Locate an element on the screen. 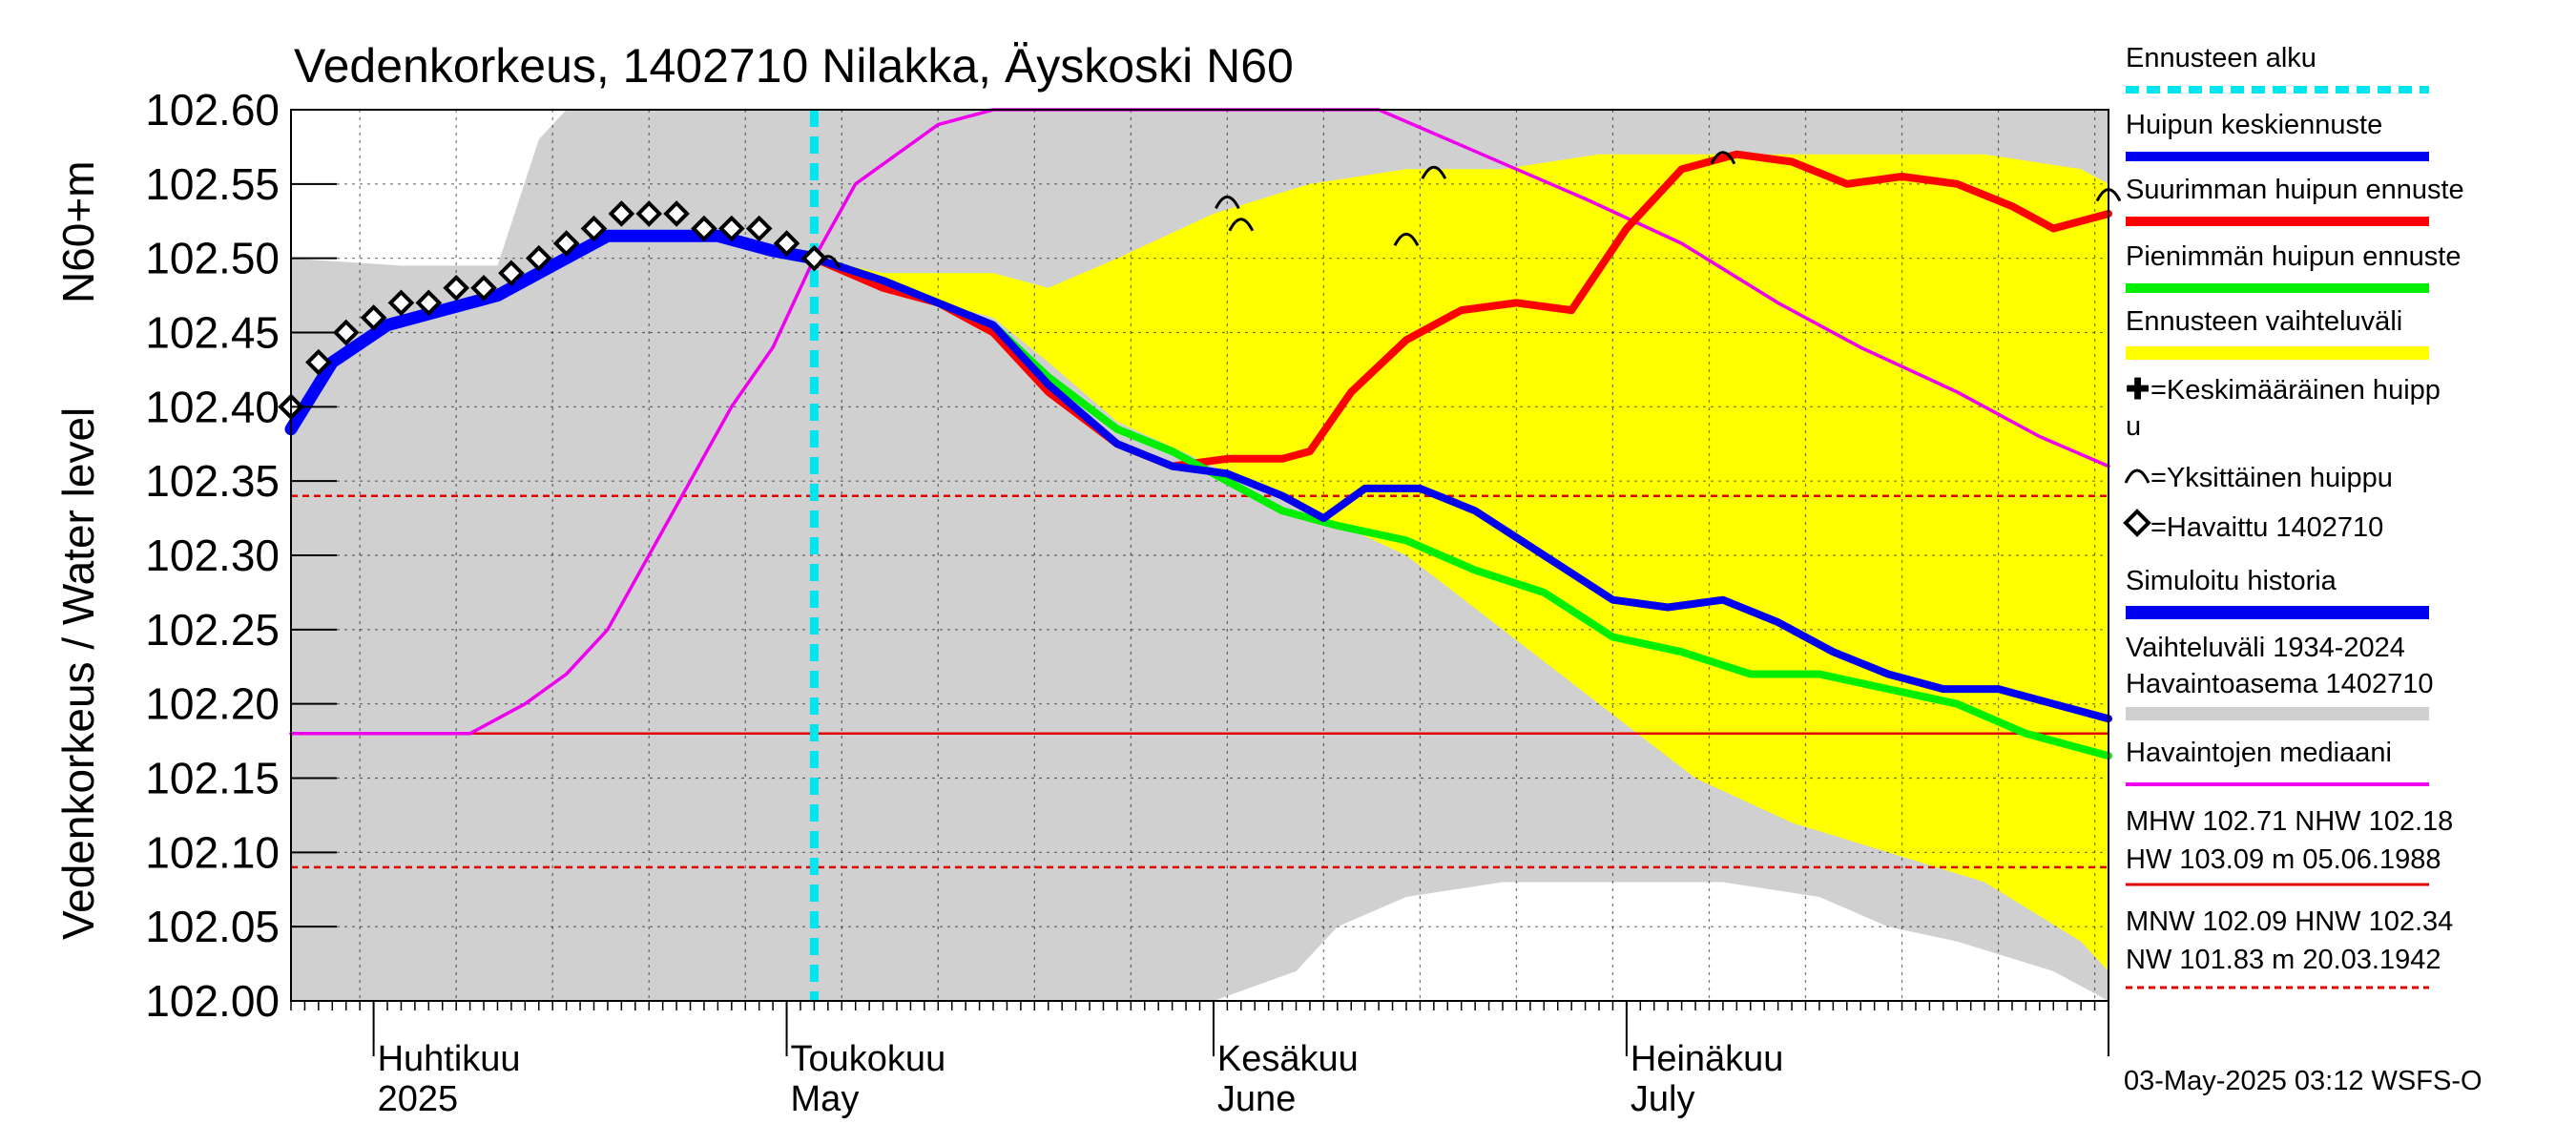 The width and height of the screenshot is (2576, 1145). legend-item-forecast-range: Ennusteen vaihteluväli is located at coordinates (2277, 333).